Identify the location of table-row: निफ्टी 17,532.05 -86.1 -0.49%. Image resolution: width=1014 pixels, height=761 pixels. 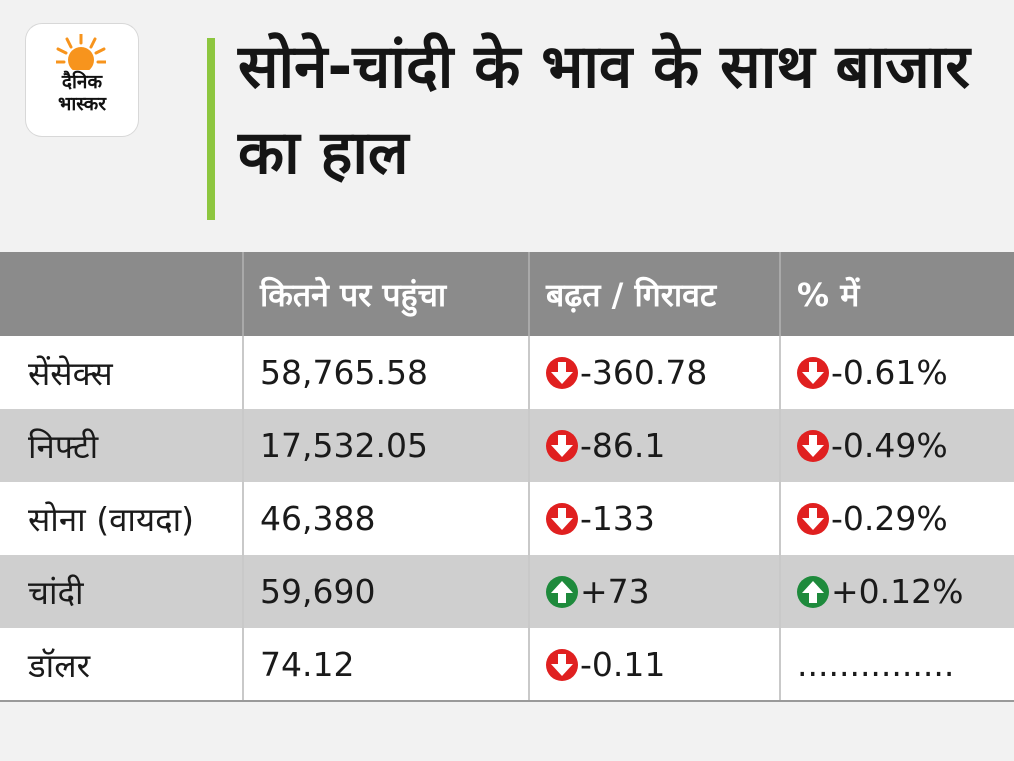
(507, 445).